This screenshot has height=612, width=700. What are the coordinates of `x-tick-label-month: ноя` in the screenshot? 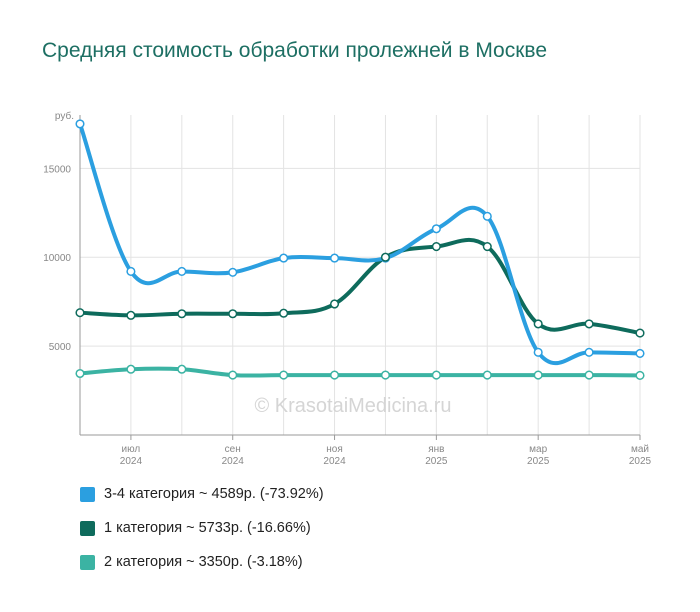 It's located at (334, 449).